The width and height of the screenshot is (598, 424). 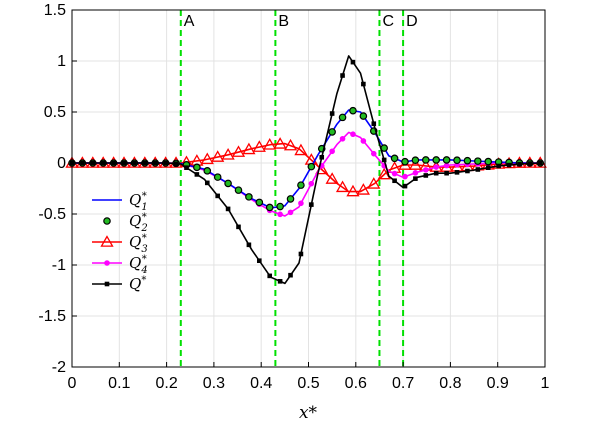 What do you see at coordinates (138, 265) in the screenshot?
I see `legend-label: Q4*` at bounding box center [138, 265].